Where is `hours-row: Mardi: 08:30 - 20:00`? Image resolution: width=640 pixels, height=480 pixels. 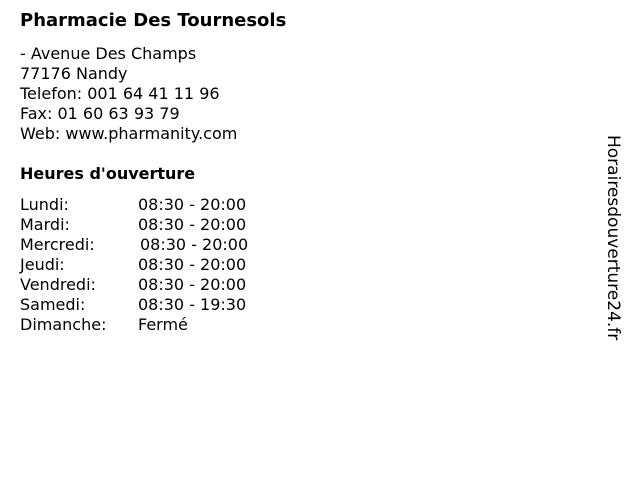
hours-row: Mardi: 08:30 - 20:00 is located at coordinates (134, 225).